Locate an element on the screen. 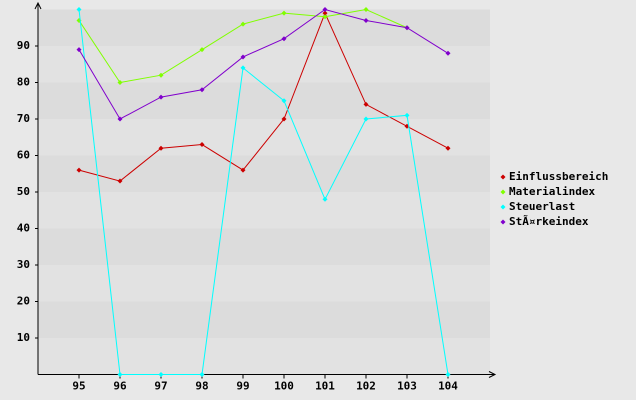 This screenshot has height=400, width=636. x-axis-arrow is located at coordinates (492, 374).